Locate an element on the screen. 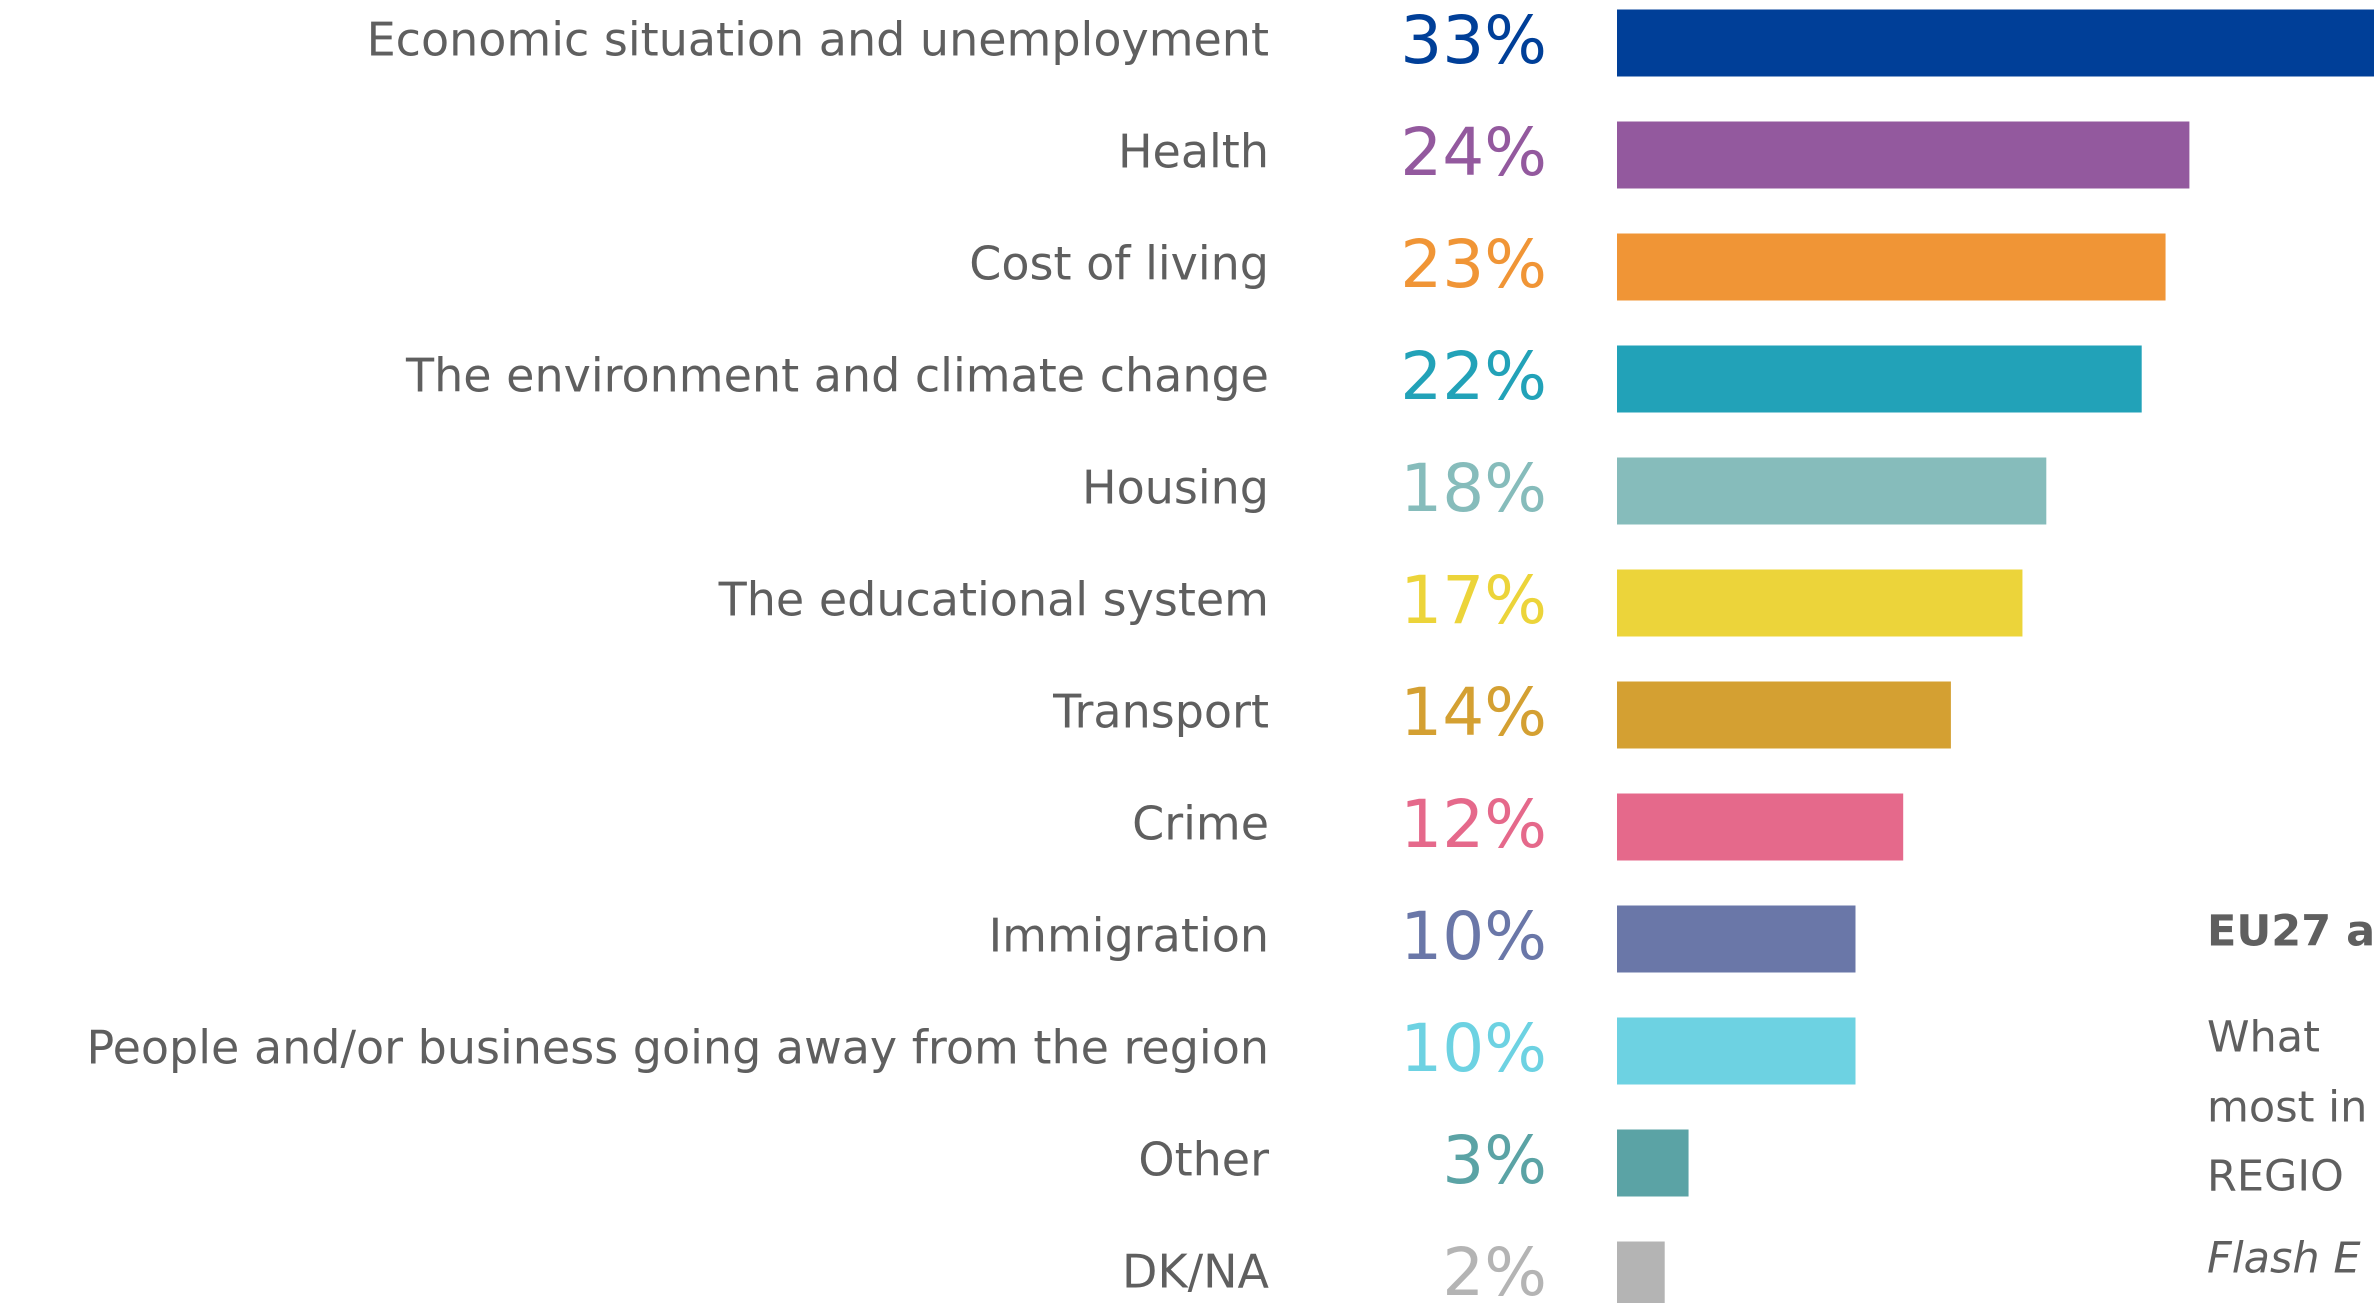 The image size is (2374, 1303). category-label: Cost of living is located at coordinates (1119, 264).